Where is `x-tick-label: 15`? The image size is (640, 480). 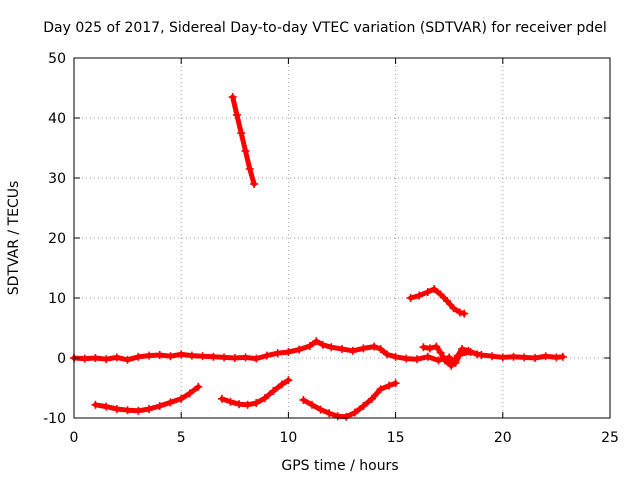
x-tick-label: 15 is located at coordinates (396, 438).